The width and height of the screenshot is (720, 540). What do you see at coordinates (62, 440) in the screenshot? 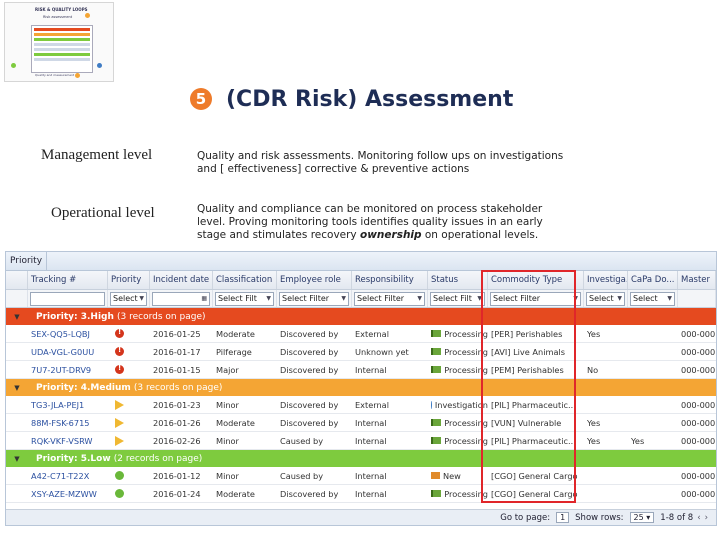
I see `tracking-link: RQK-VKF-VSRW` at bounding box center [62, 440].